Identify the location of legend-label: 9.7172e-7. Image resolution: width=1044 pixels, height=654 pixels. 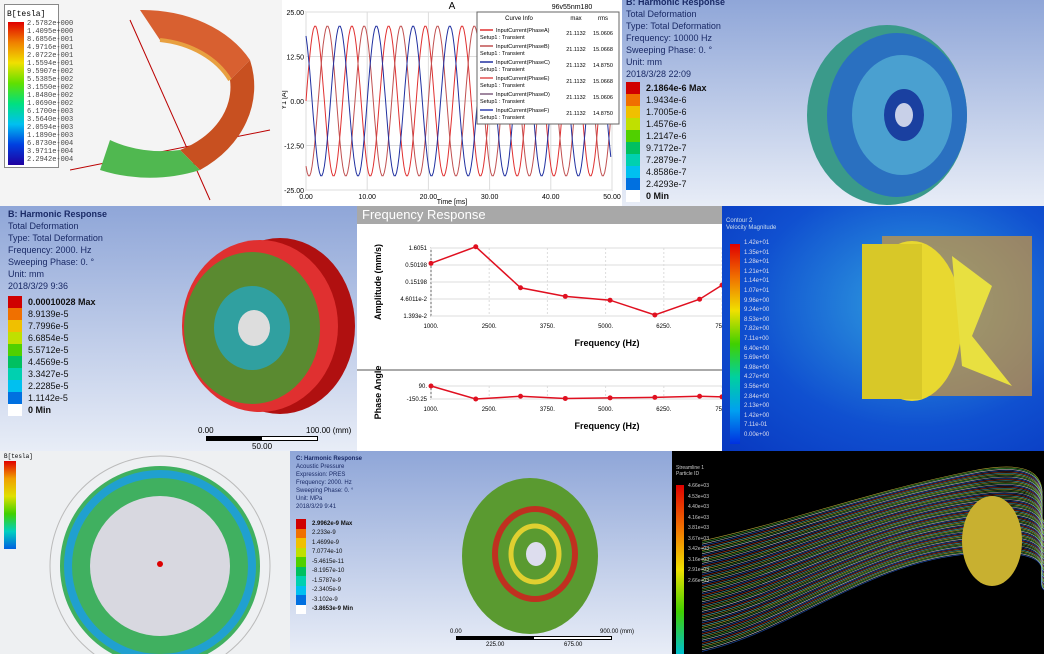
(666, 148).